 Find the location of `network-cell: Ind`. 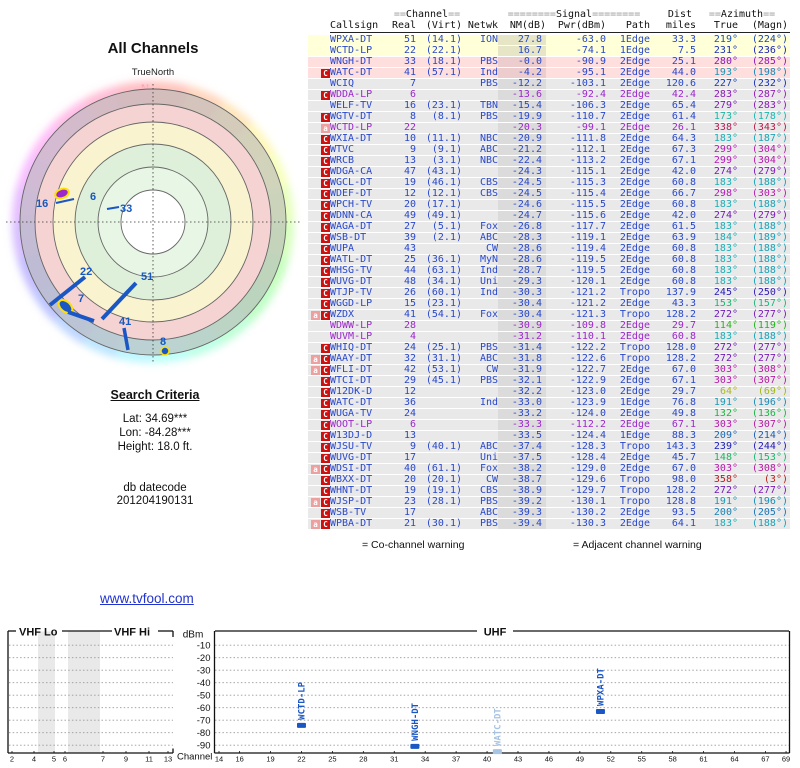

network-cell: Ind is located at coordinates (488, 270).